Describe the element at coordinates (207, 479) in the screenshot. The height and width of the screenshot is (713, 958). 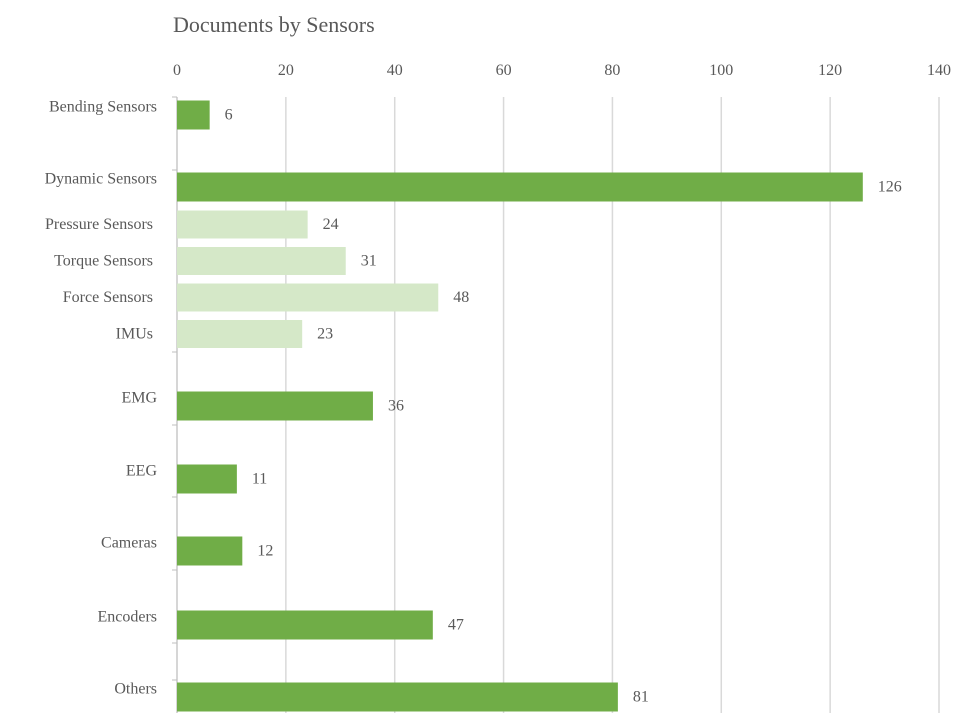
I see `bar-eeg` at that location.